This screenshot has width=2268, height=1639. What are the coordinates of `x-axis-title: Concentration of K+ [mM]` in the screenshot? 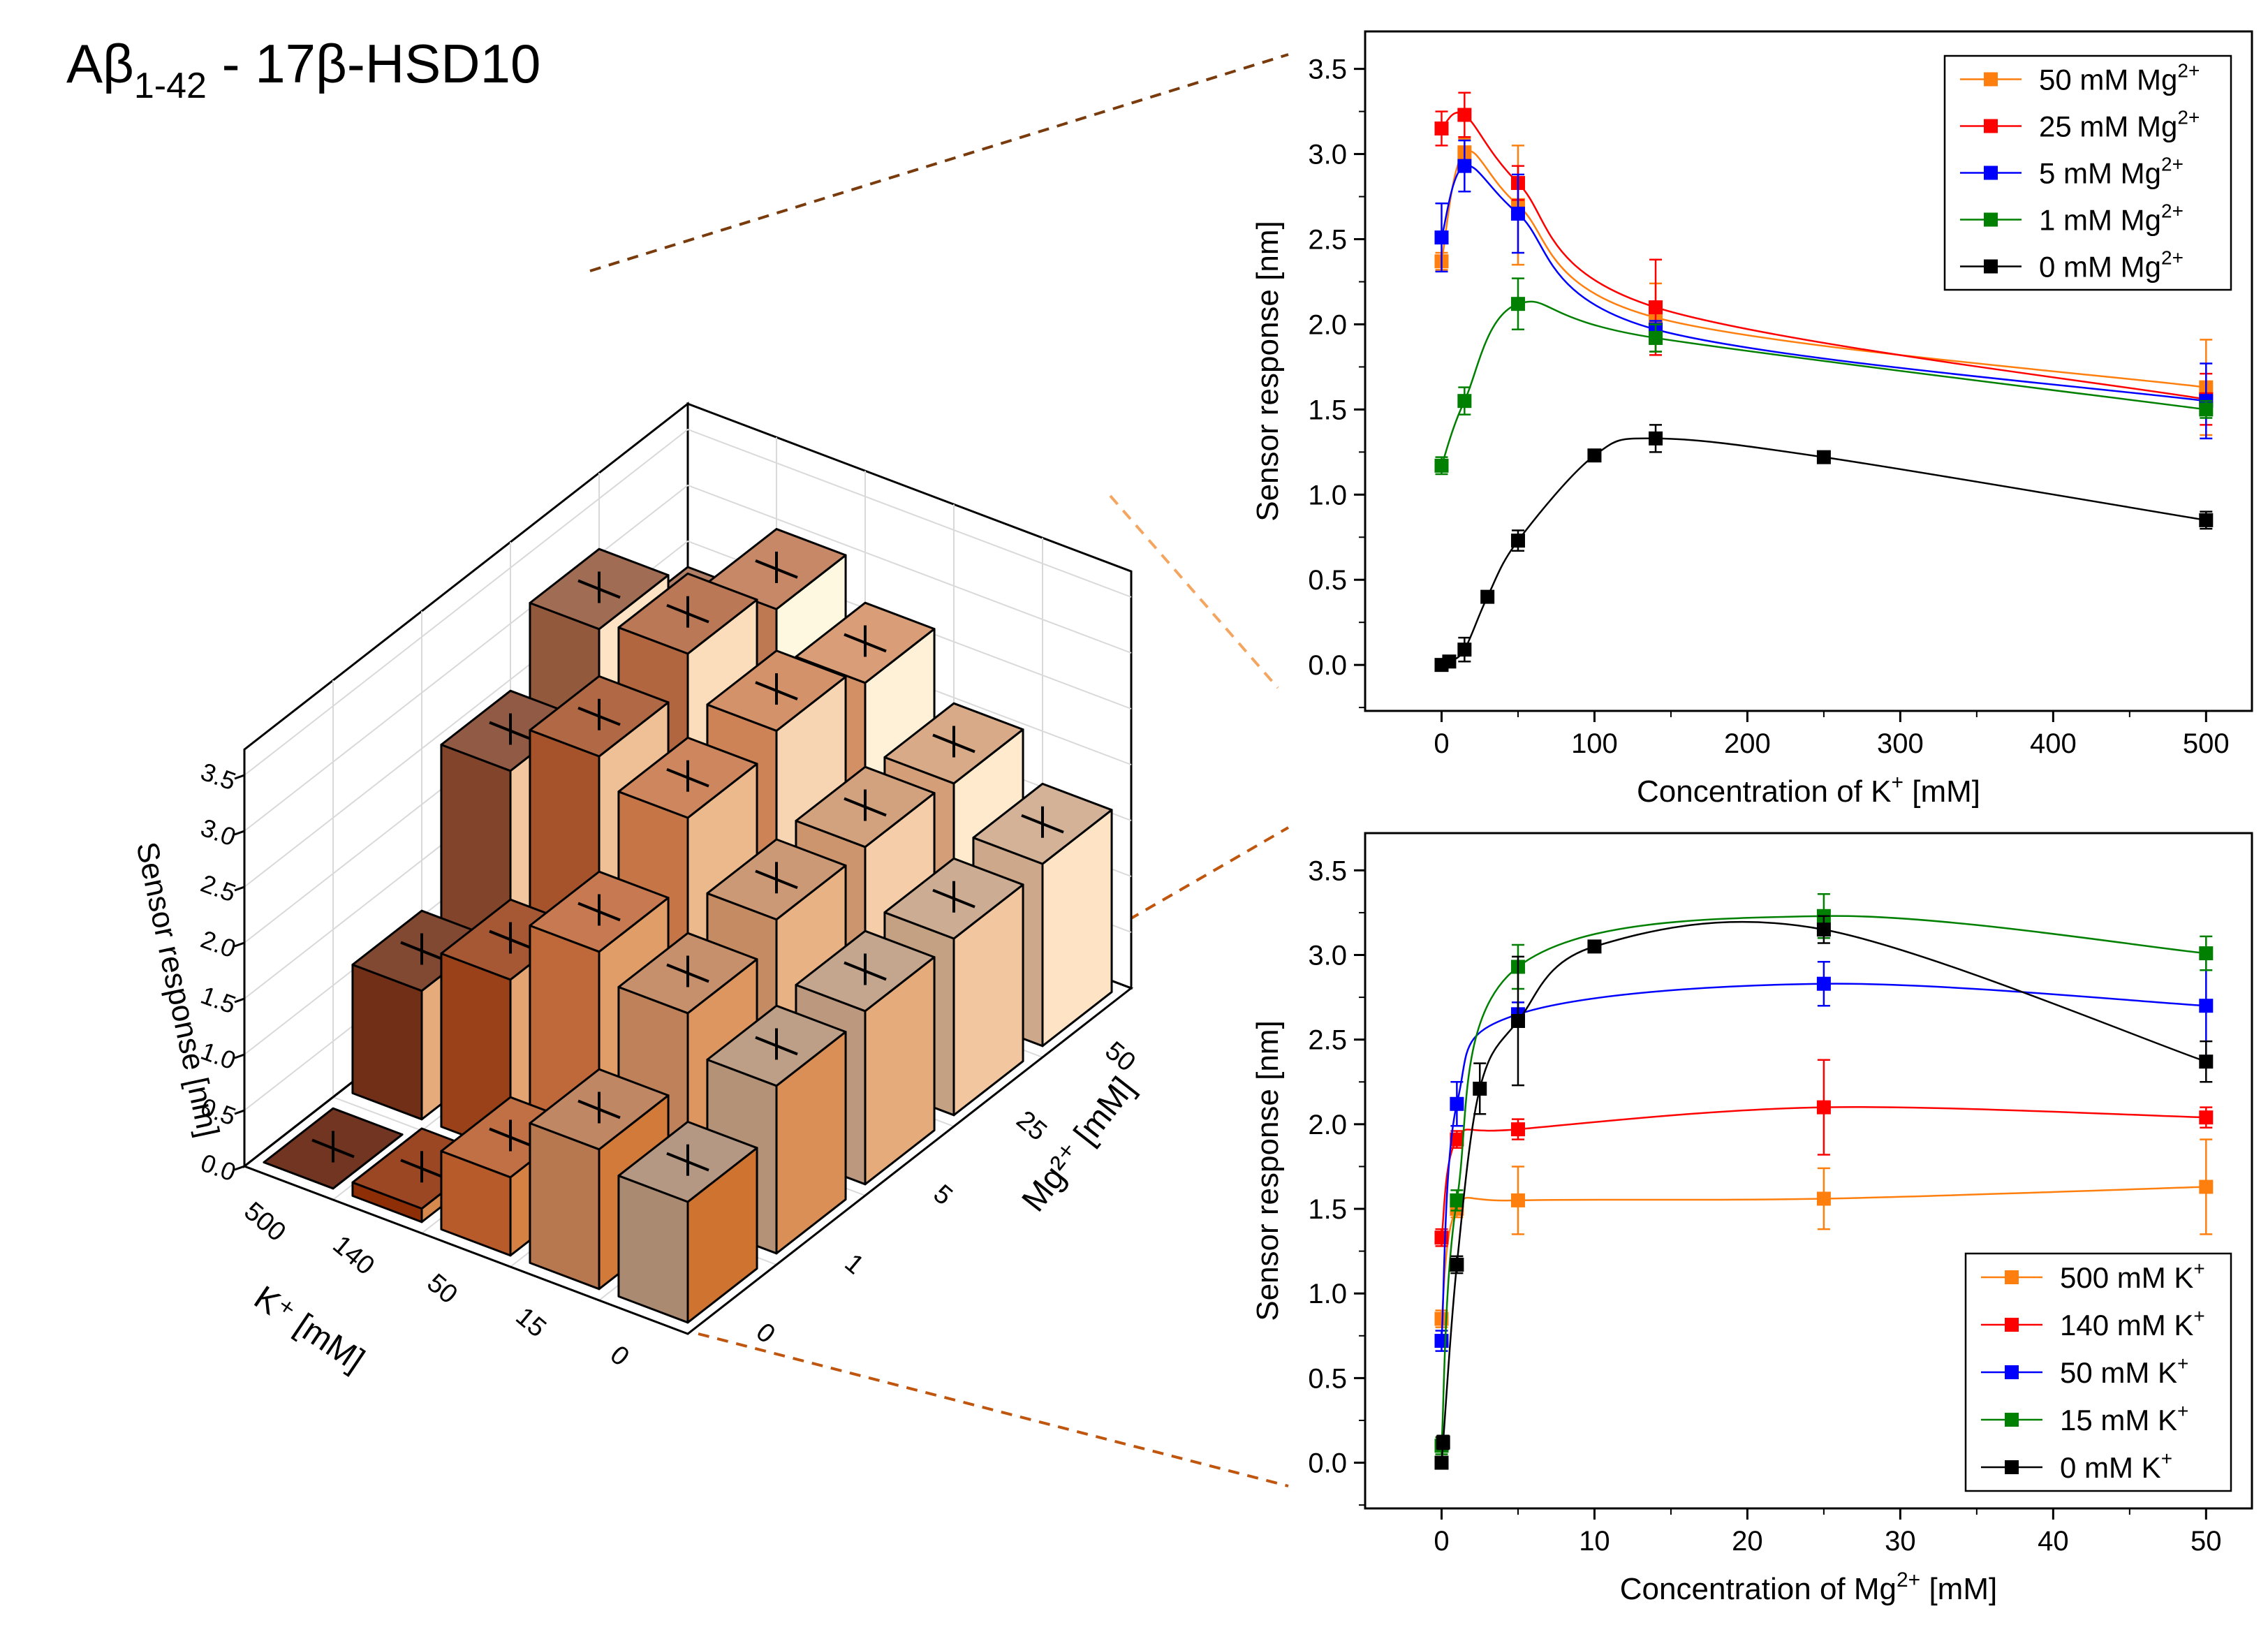 It's located at (1808, 790).